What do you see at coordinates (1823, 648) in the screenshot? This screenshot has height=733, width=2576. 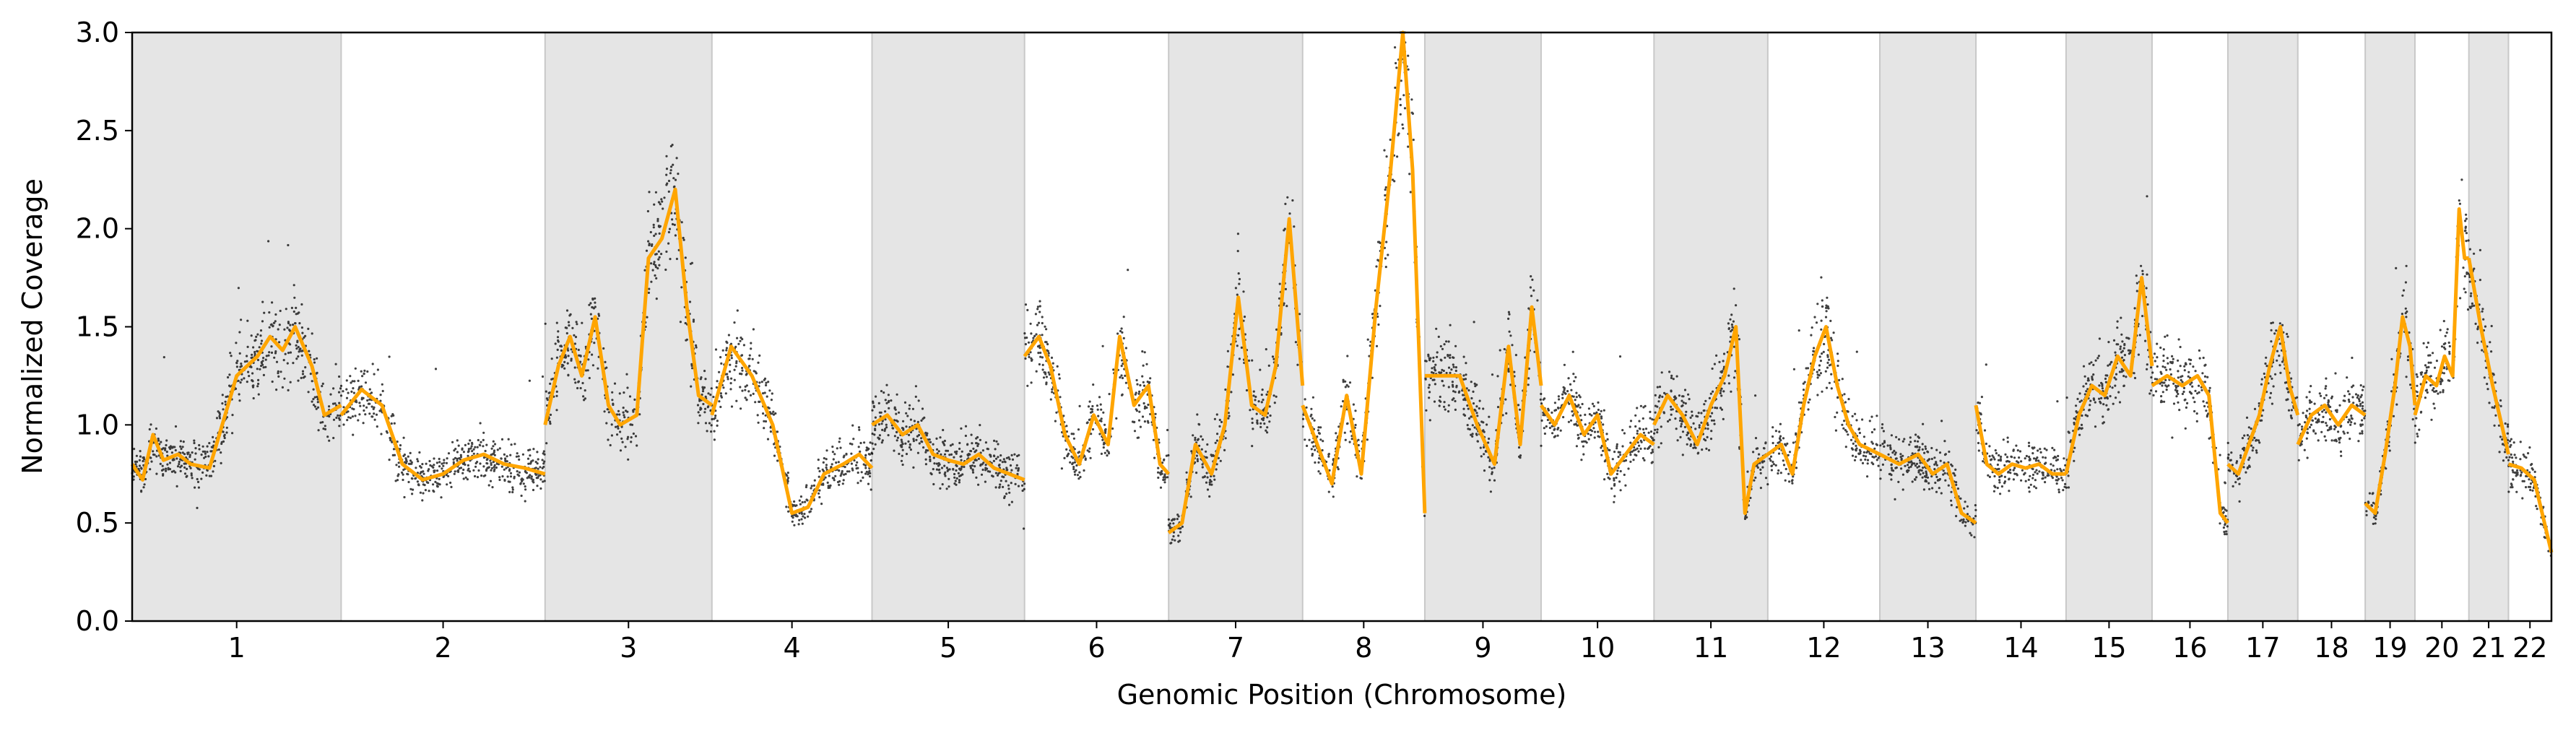 I see `x-tick-label-12: 12` at bounding box center [1823, 648].